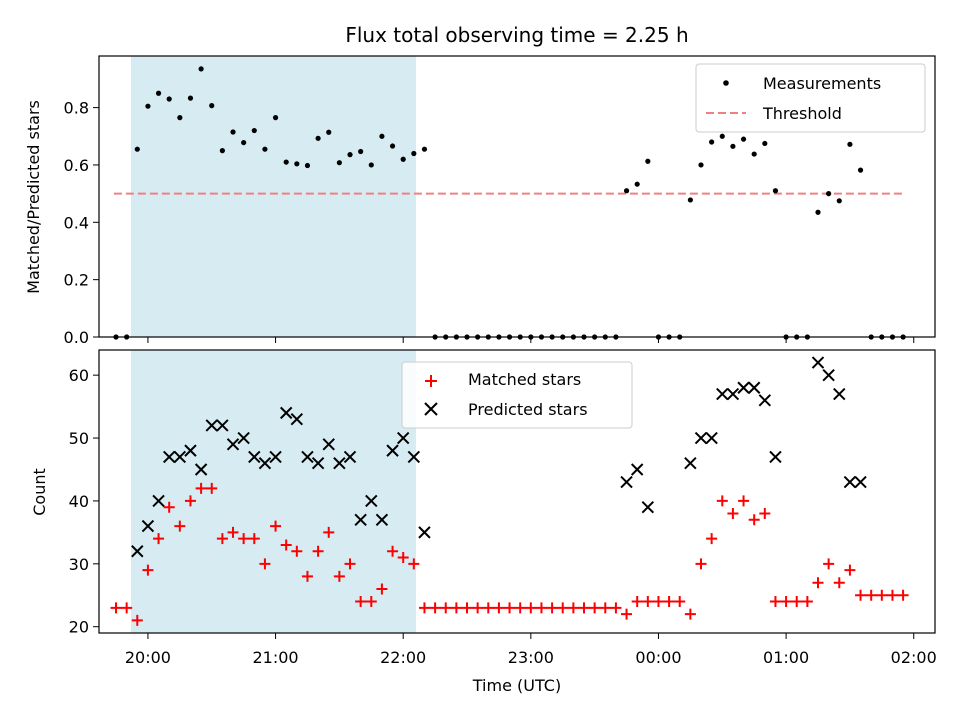 Image resolution: width=960 pixels, height=720 pixels. Describe the element at coordinates (431, 381) in the screenshot. I see `legend-matched-marker` at that location.